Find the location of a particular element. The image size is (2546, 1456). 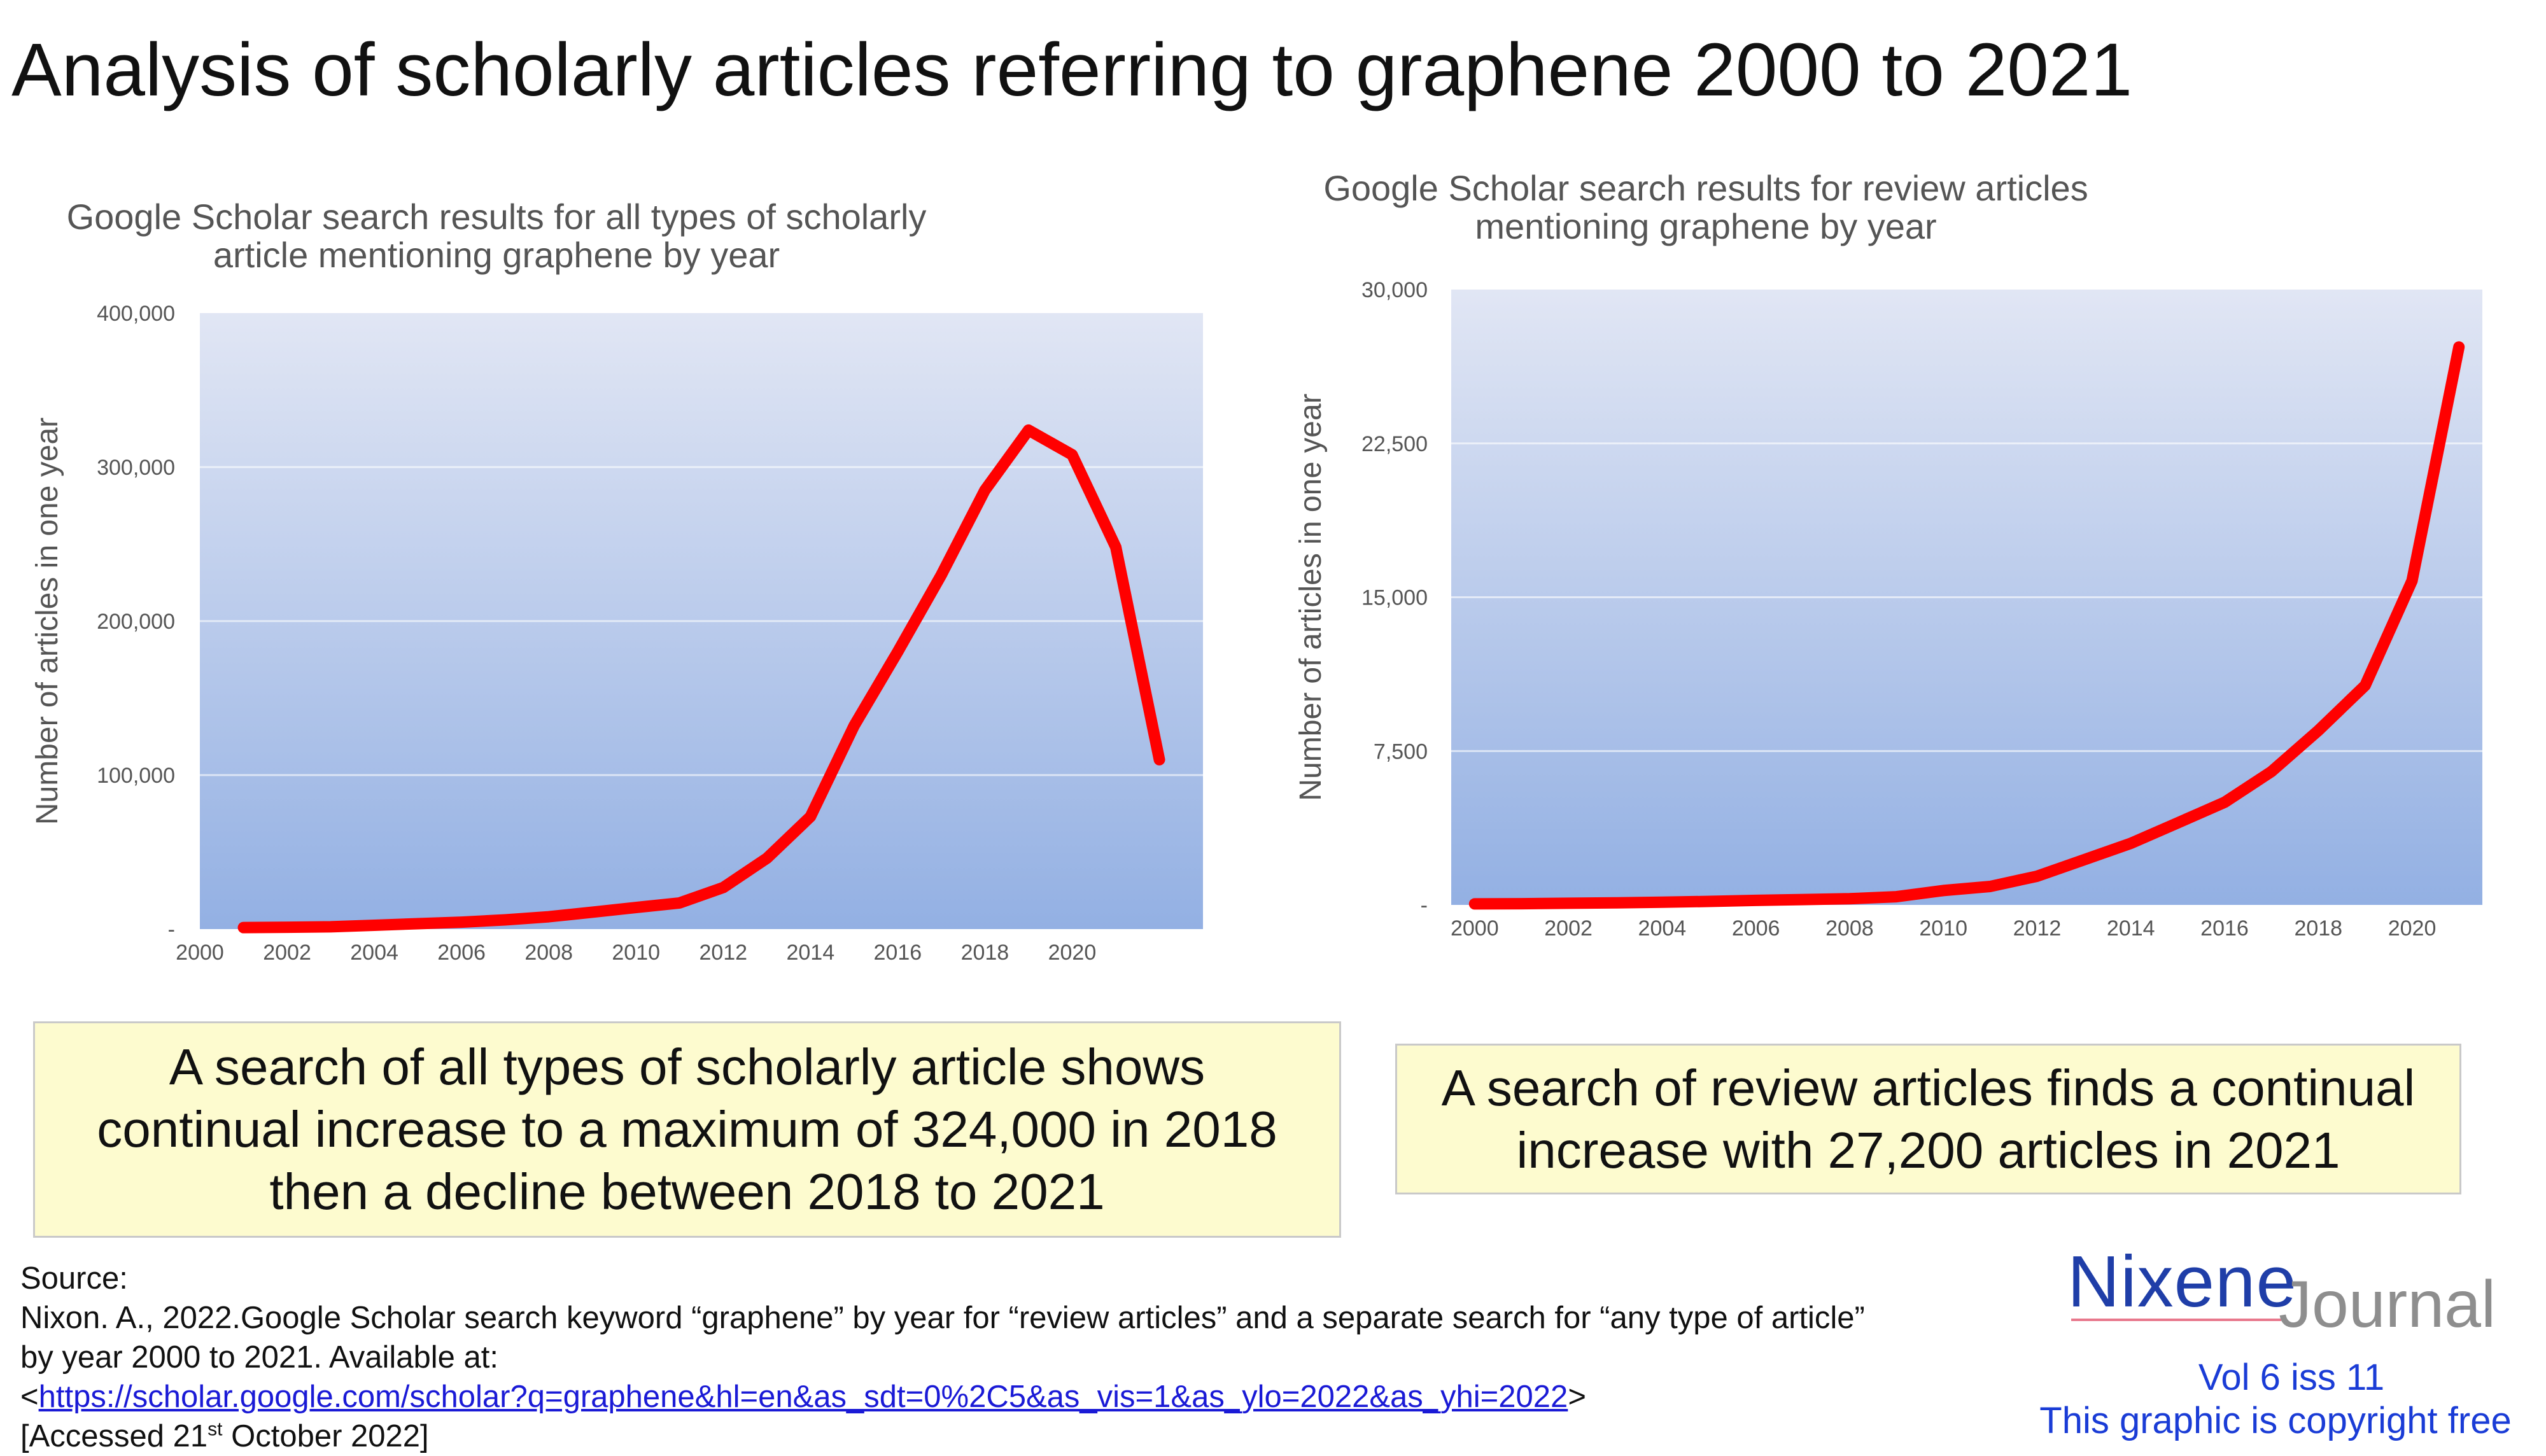

y-tick-label: 15,000 is located at coordinates (1394, 598).